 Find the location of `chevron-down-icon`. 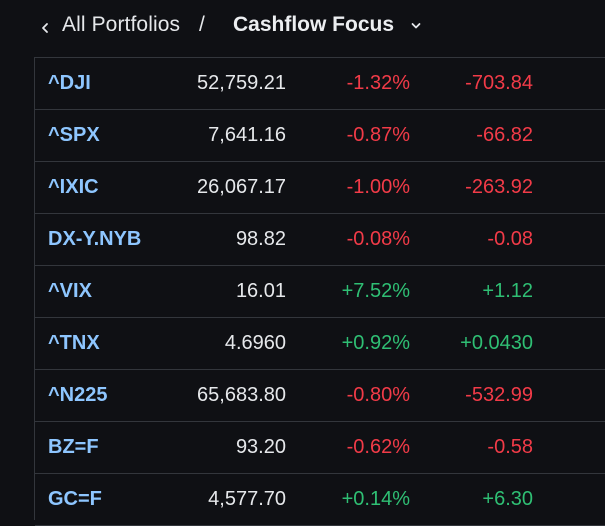

chevron-down-icon is located at coordinates (416, 26).